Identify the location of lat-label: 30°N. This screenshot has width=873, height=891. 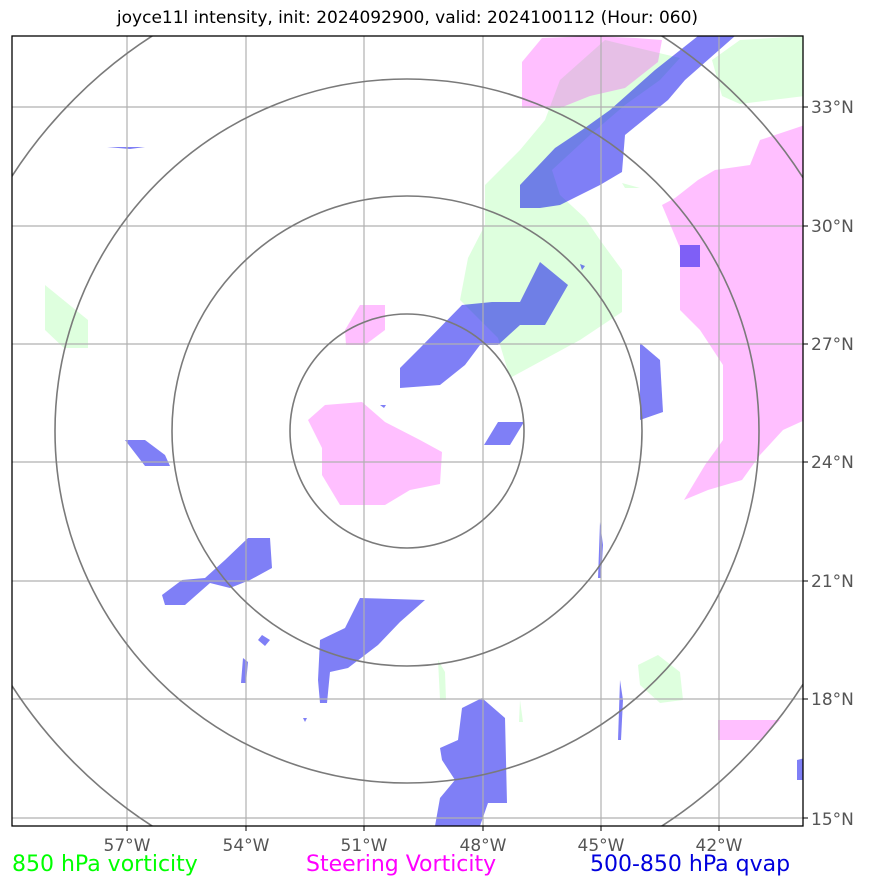
(832, 227).